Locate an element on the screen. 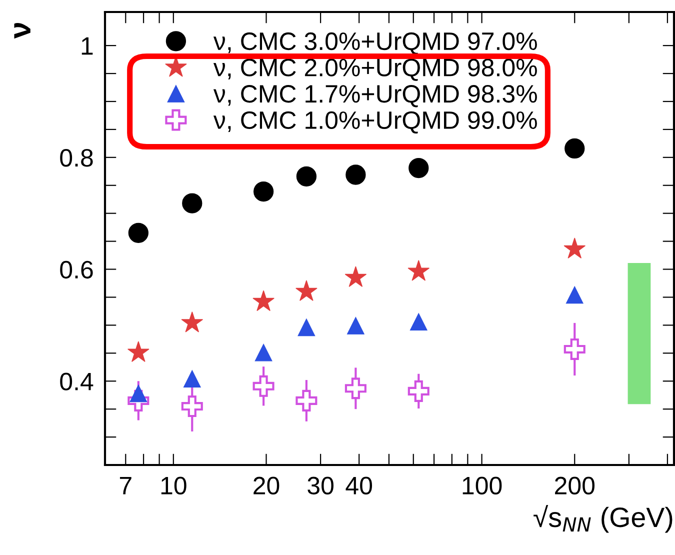 This screenshot has width=675, height=555. x-tick-label: 30 is located at coordinates (321, 485).